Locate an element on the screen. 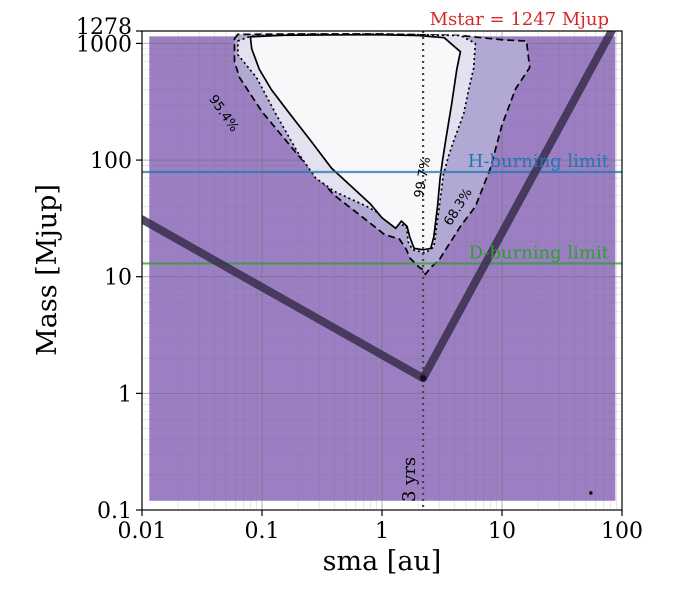 The height and width of the screenshot is (605, 700). x-tick-label: 0.01 is located at coordinates (142, 531).